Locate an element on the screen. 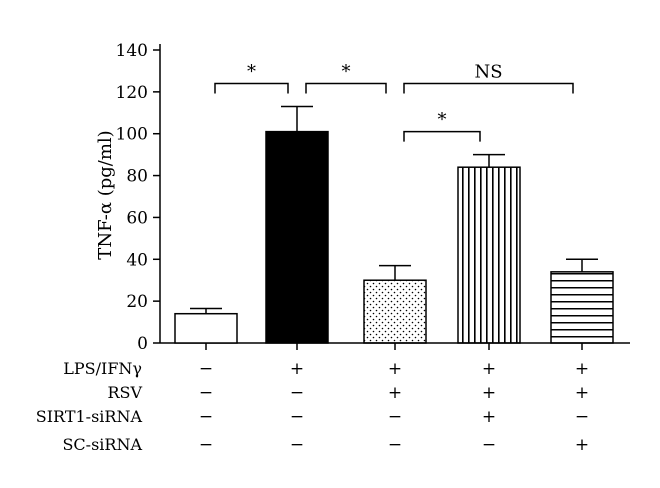 This screenshot has width=660, height=488. x-axis is located at coordinates (395, 346).